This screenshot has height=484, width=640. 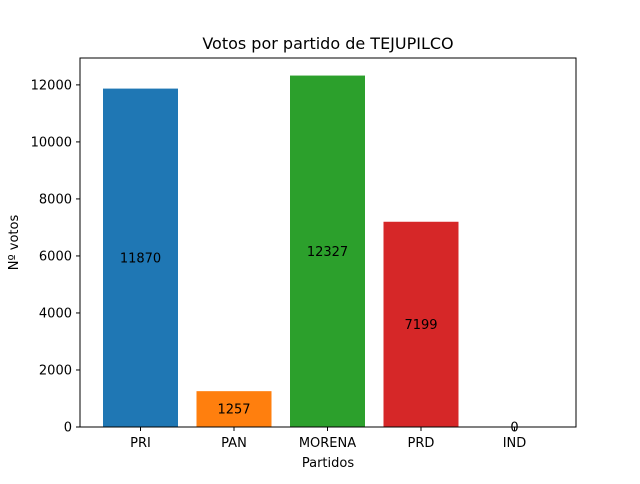 I want to click on chart-title: Votos por partido de TEJUPILCO, so click(x=327, y=43).